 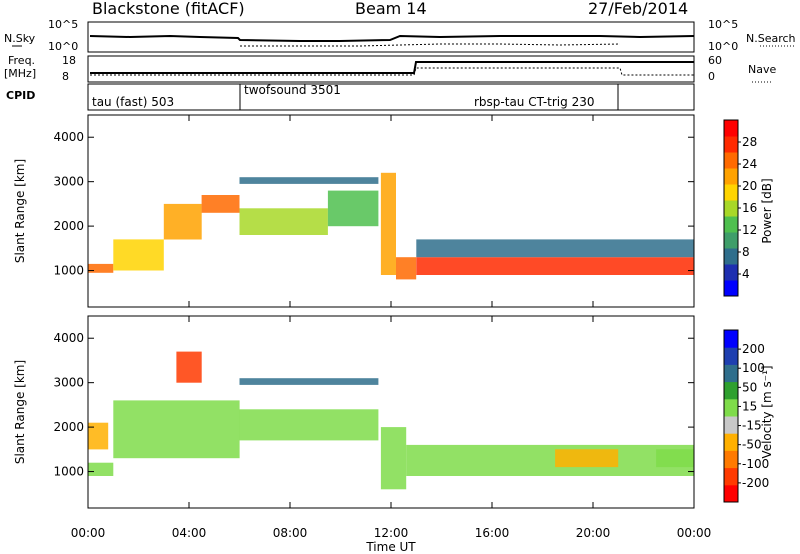 What do you see at coordinates (68, 182) in the screenshot?
I see `power-ytick-label: 3000` at bounding box center [68, 182].